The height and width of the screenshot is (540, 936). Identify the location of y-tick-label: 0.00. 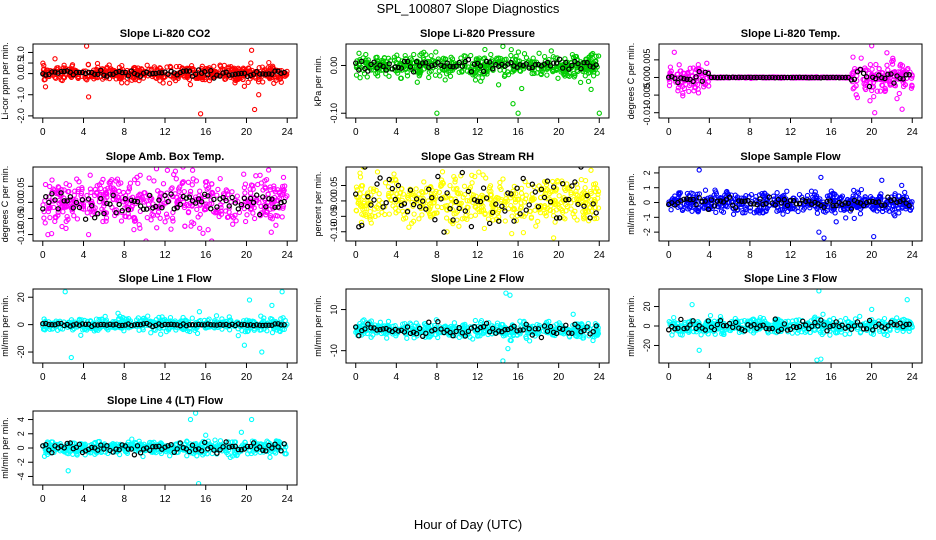
(334, 66).